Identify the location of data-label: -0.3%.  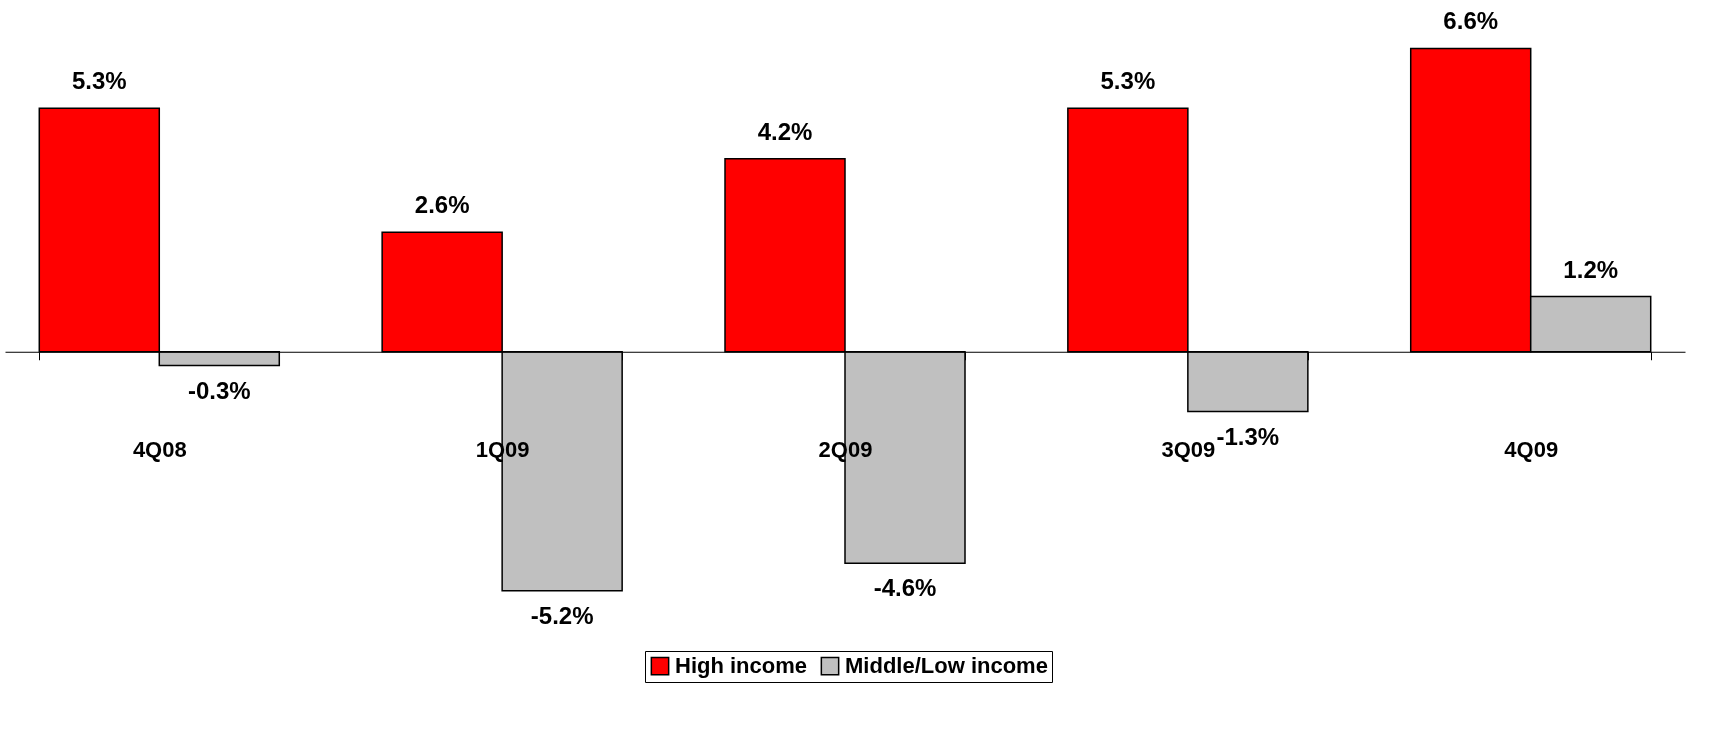
(219, 390).